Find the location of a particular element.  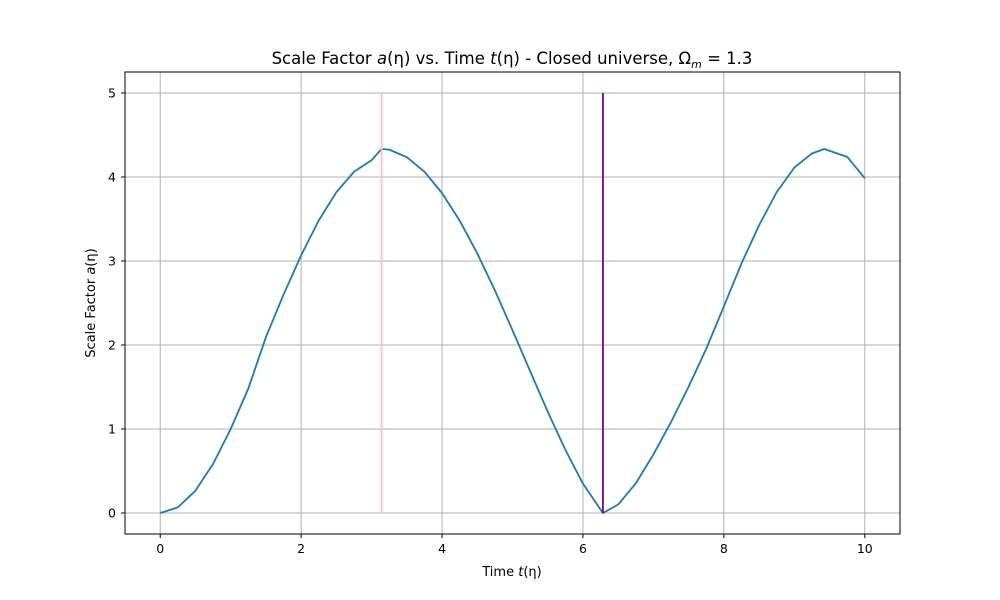

y-tick-label: 3 is located at coordinates (112, 261).